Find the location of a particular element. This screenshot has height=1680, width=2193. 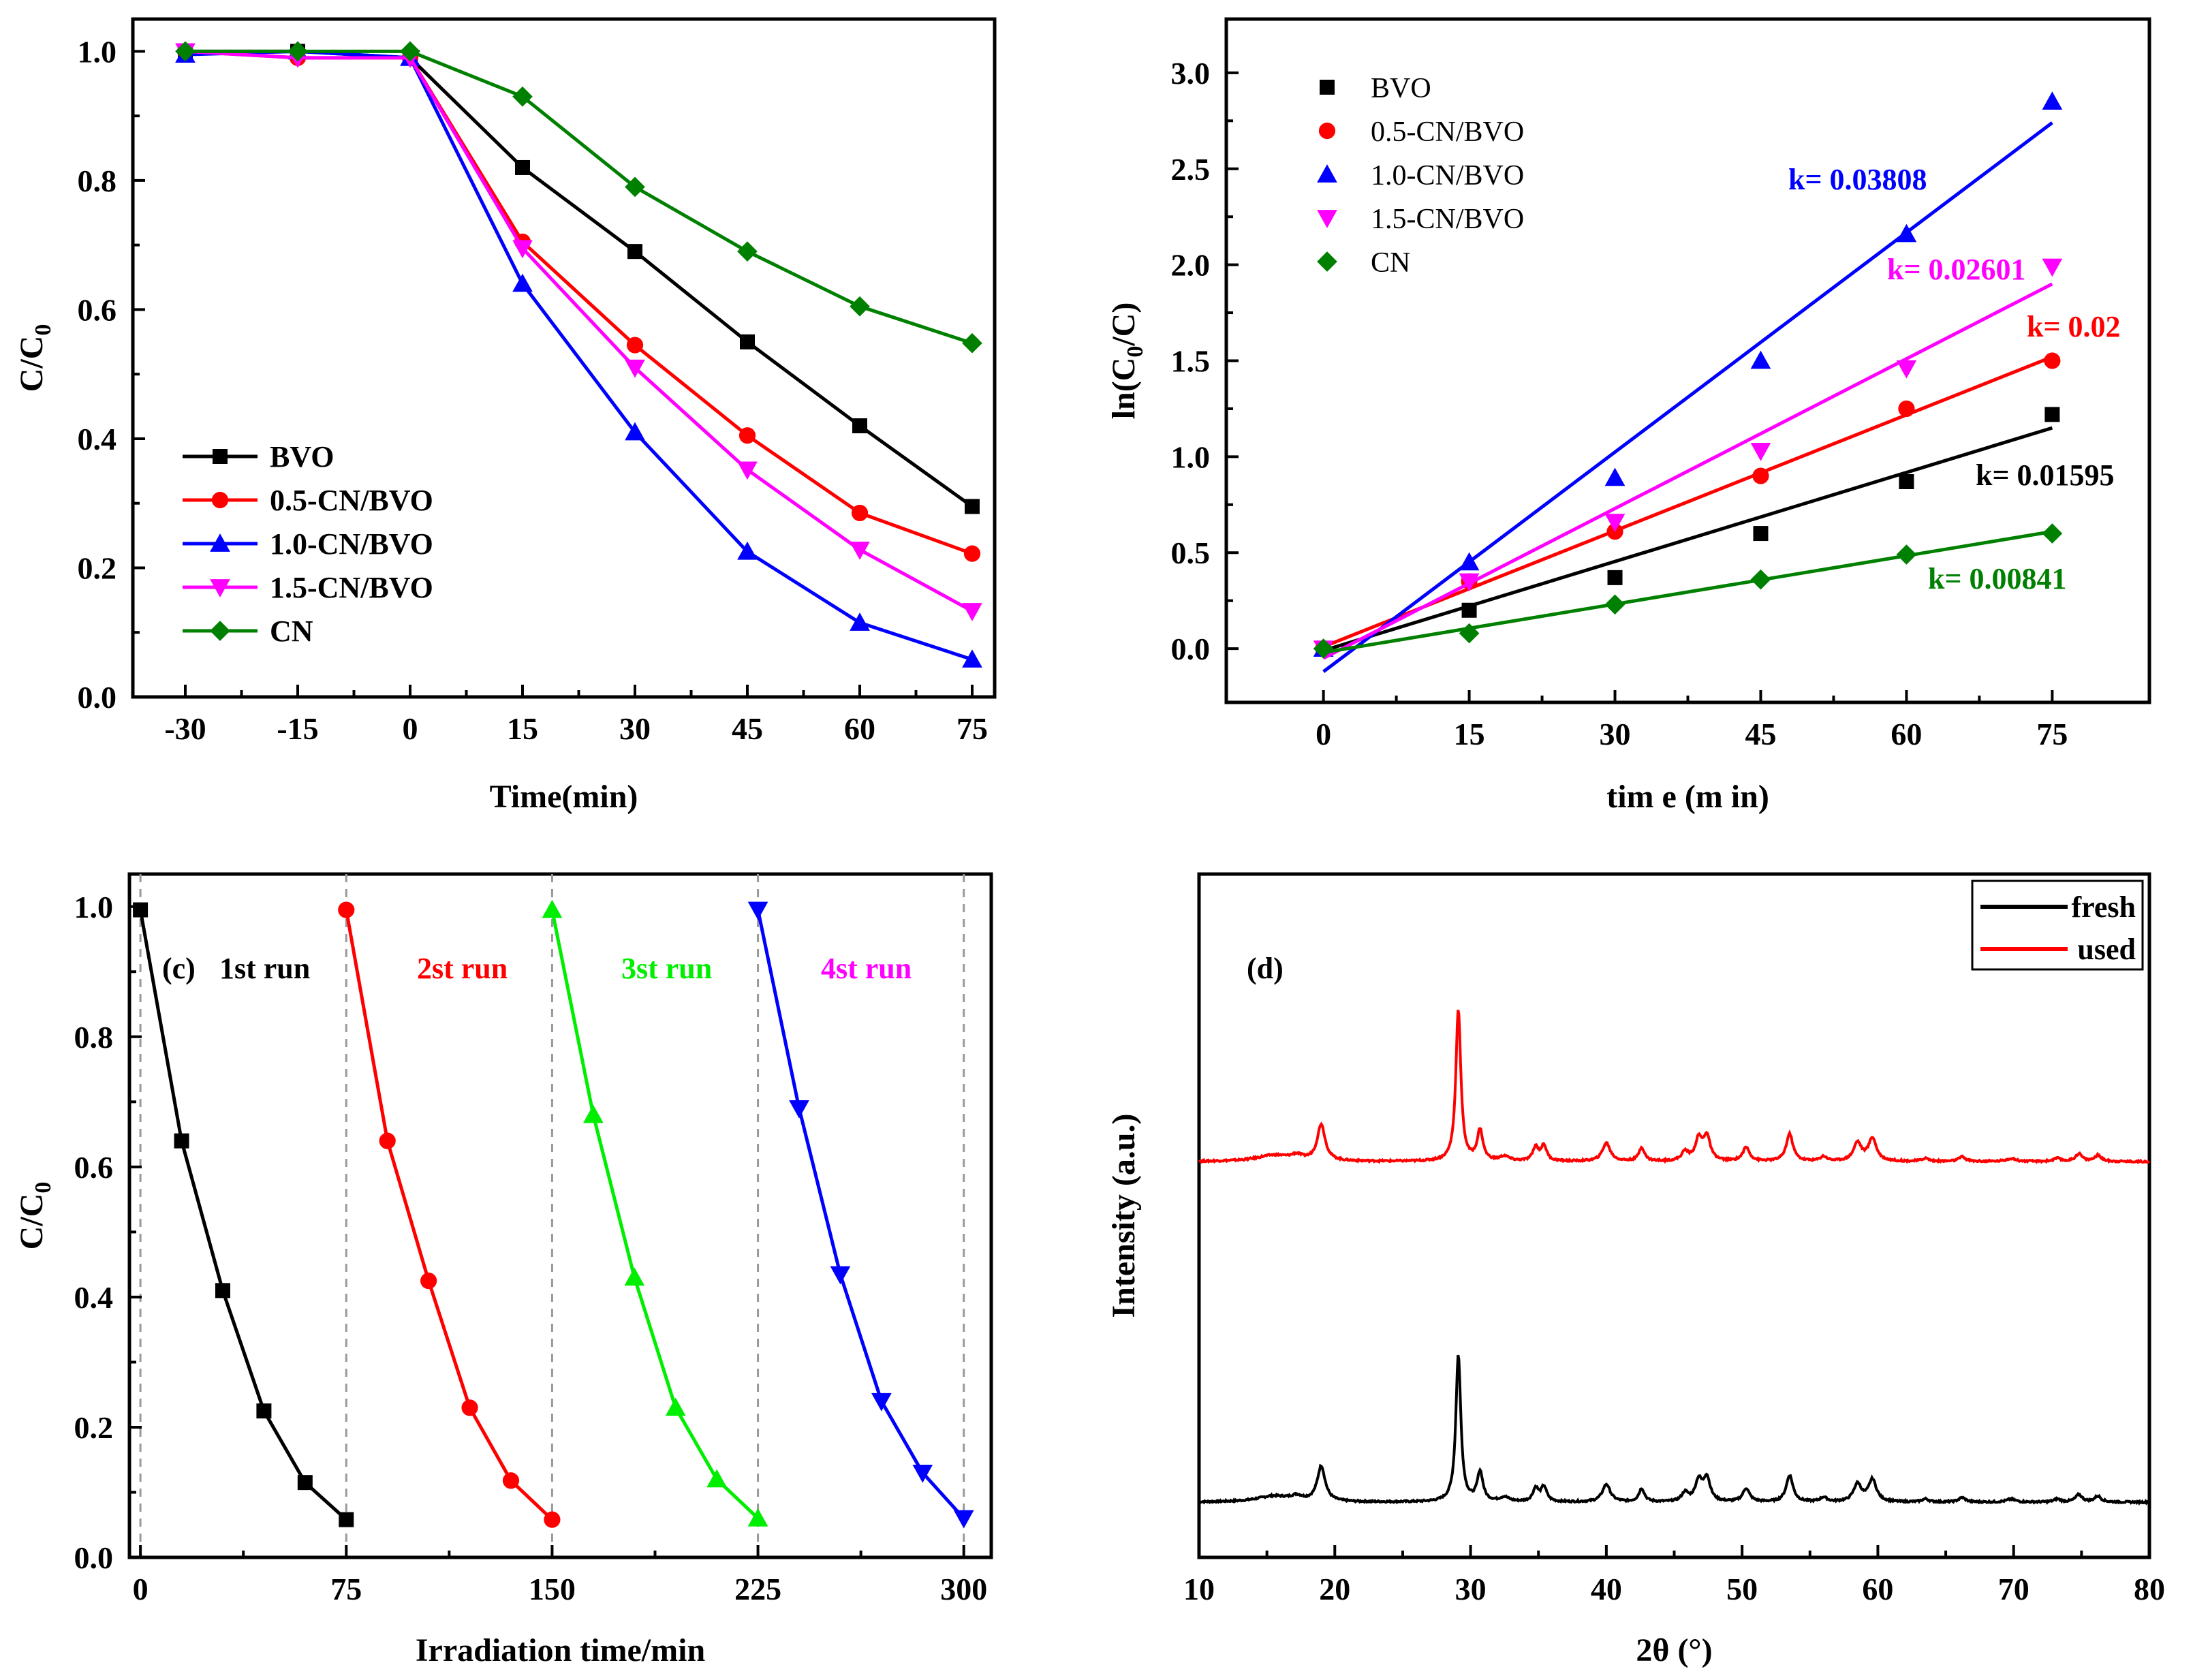

x-tick-label: 50 is located at coordinates (1742, 1589).